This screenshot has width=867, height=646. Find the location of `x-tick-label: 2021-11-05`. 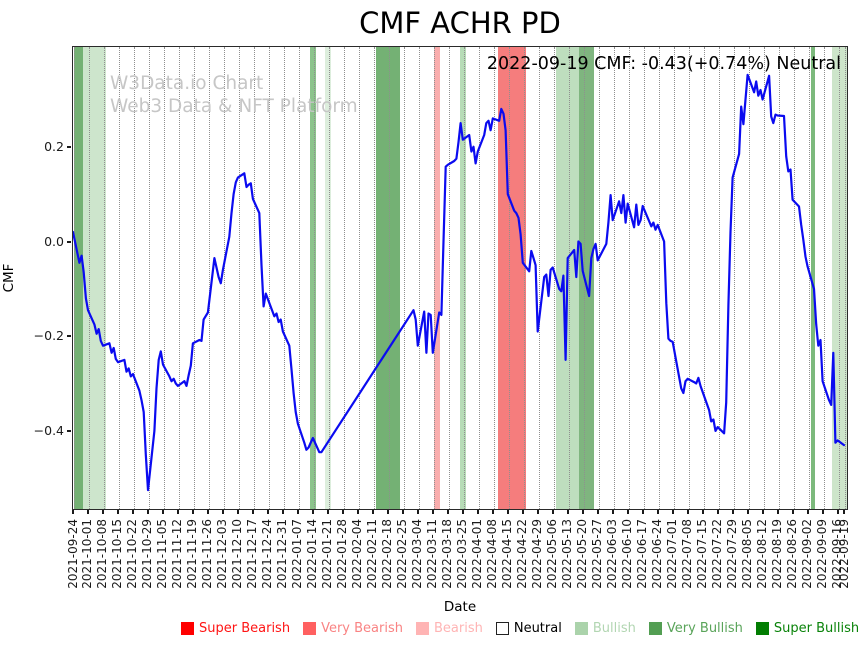

x-tick-label: 2021-11-05 is located at coordinates (162, 554).